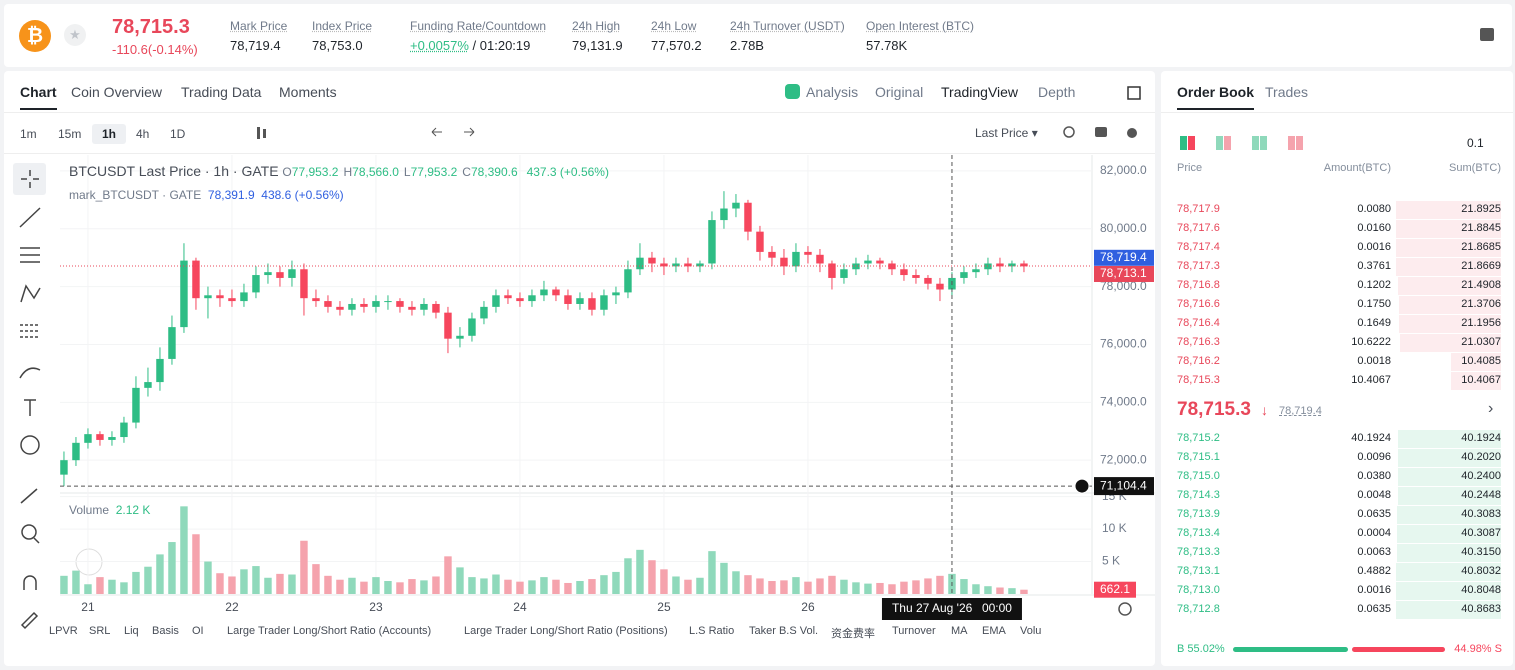 This screenshot has width=1515, height=670. What do you see at coordinates (1198, 552) in the screenshot?
I see `ob-price: 78,713.3` at bounding box center [1198, 552].